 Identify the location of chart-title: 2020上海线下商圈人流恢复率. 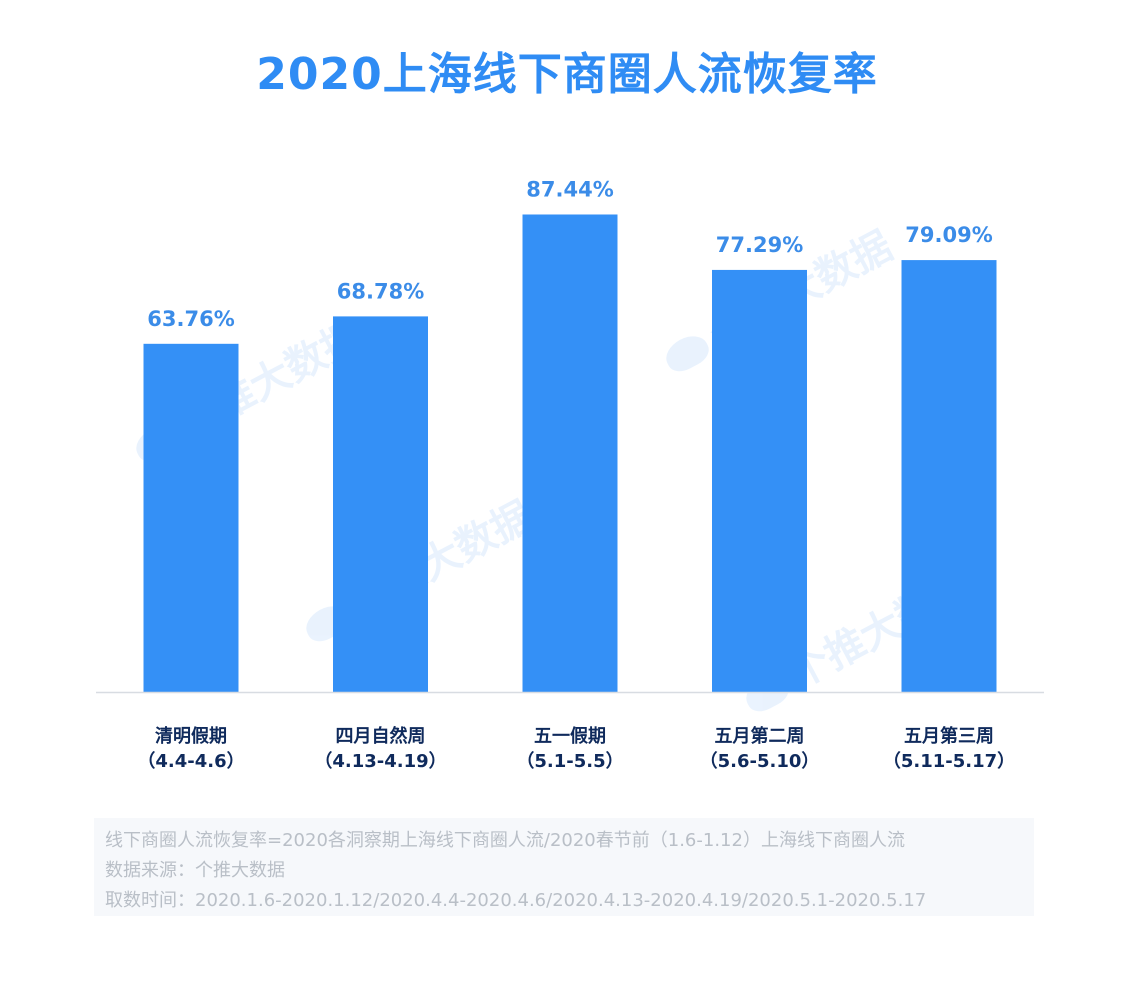
(567, 74).